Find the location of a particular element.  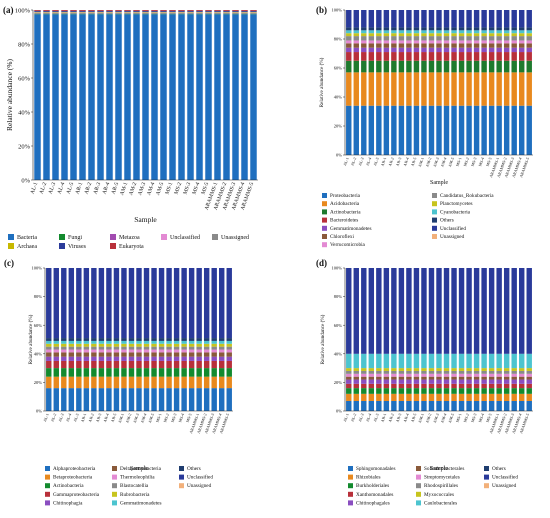

legend-label: Sphingomonadales is located at coordinates (375, 469).